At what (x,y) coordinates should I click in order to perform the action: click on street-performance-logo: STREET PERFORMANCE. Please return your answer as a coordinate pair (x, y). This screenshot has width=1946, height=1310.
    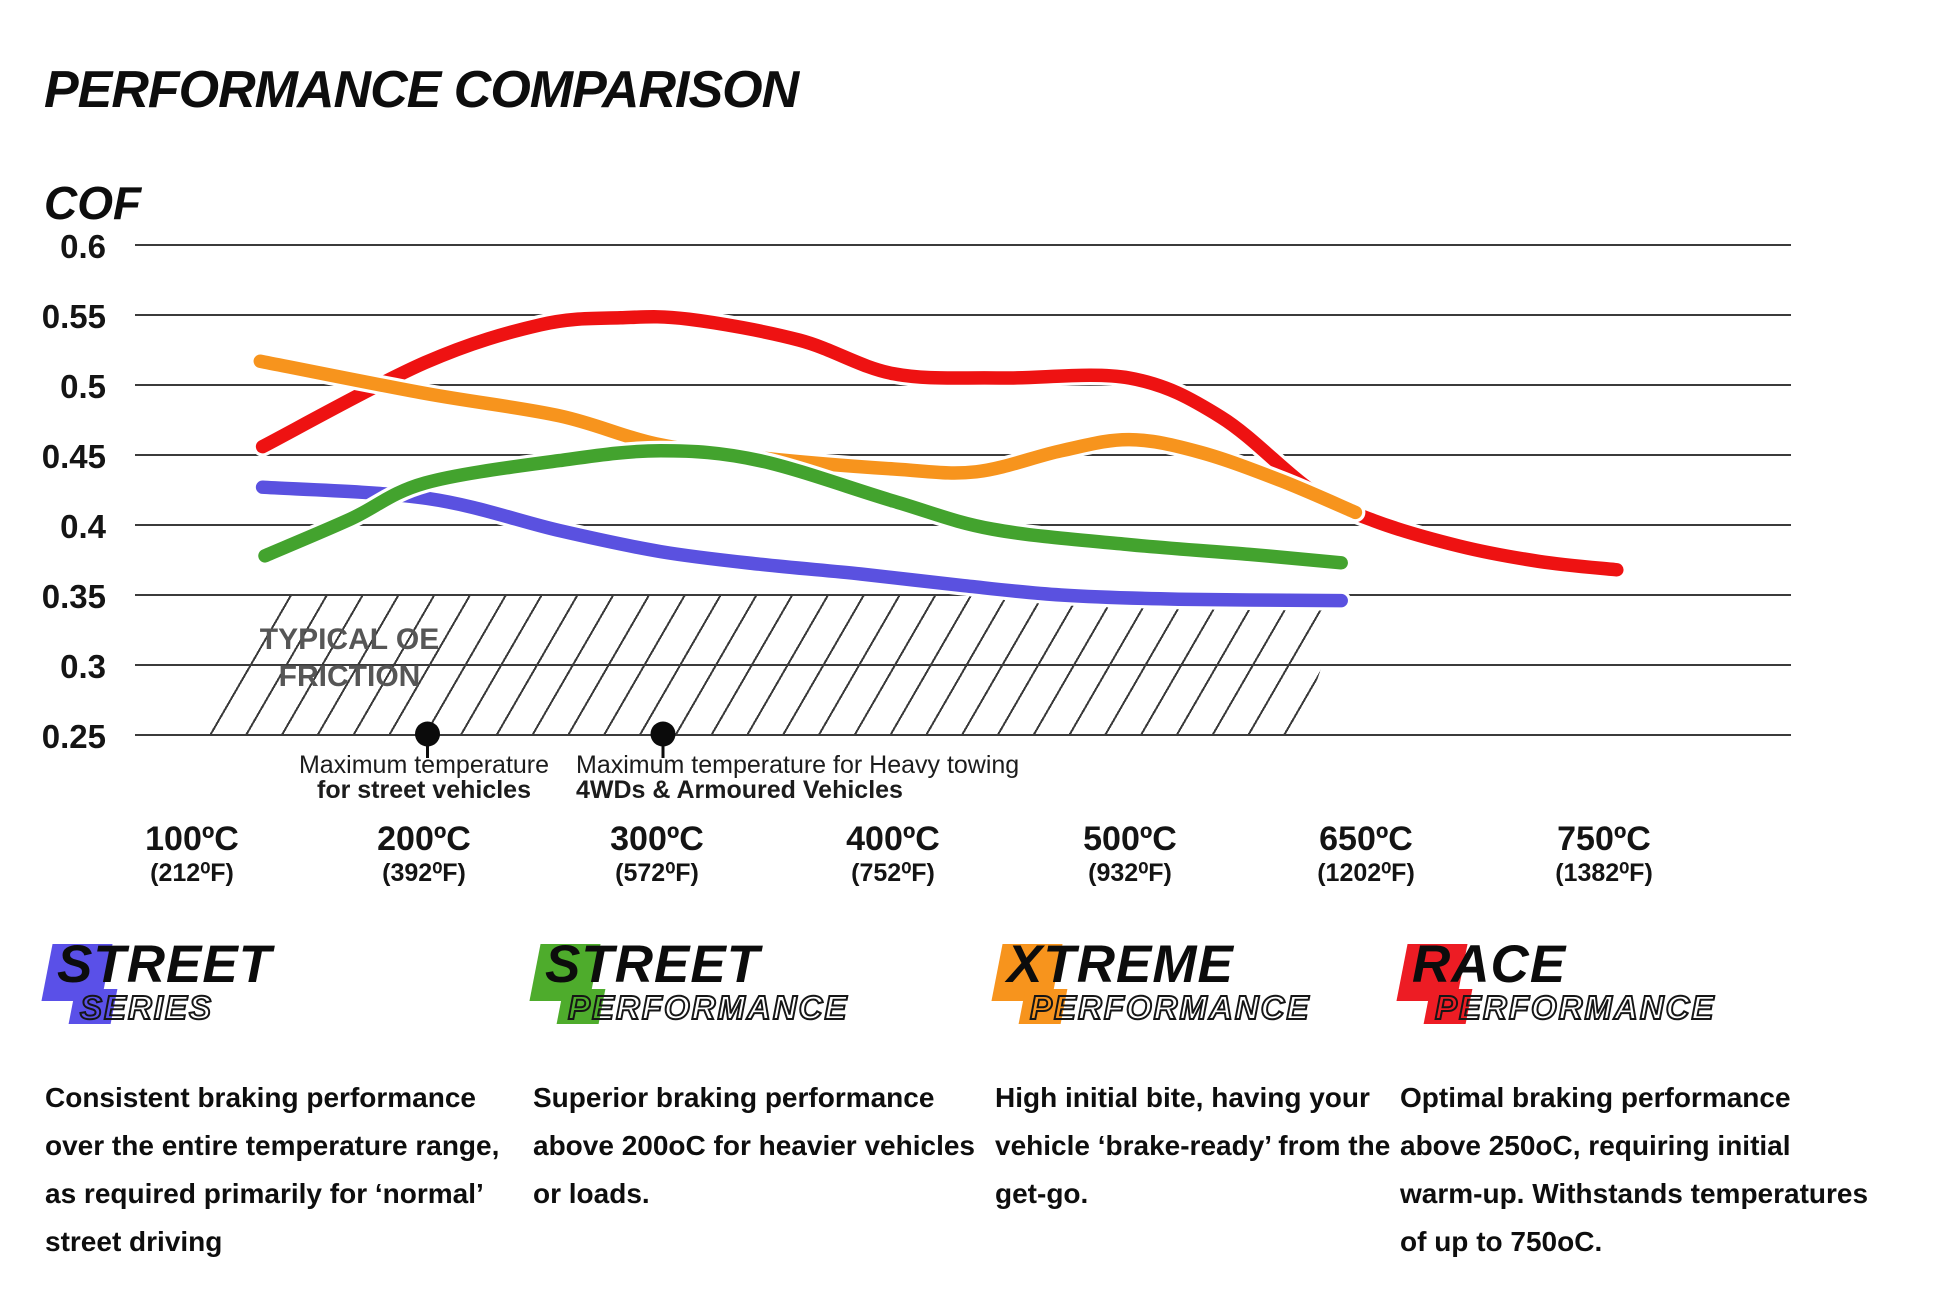
    Looking at the image, I should click on (766, 989).